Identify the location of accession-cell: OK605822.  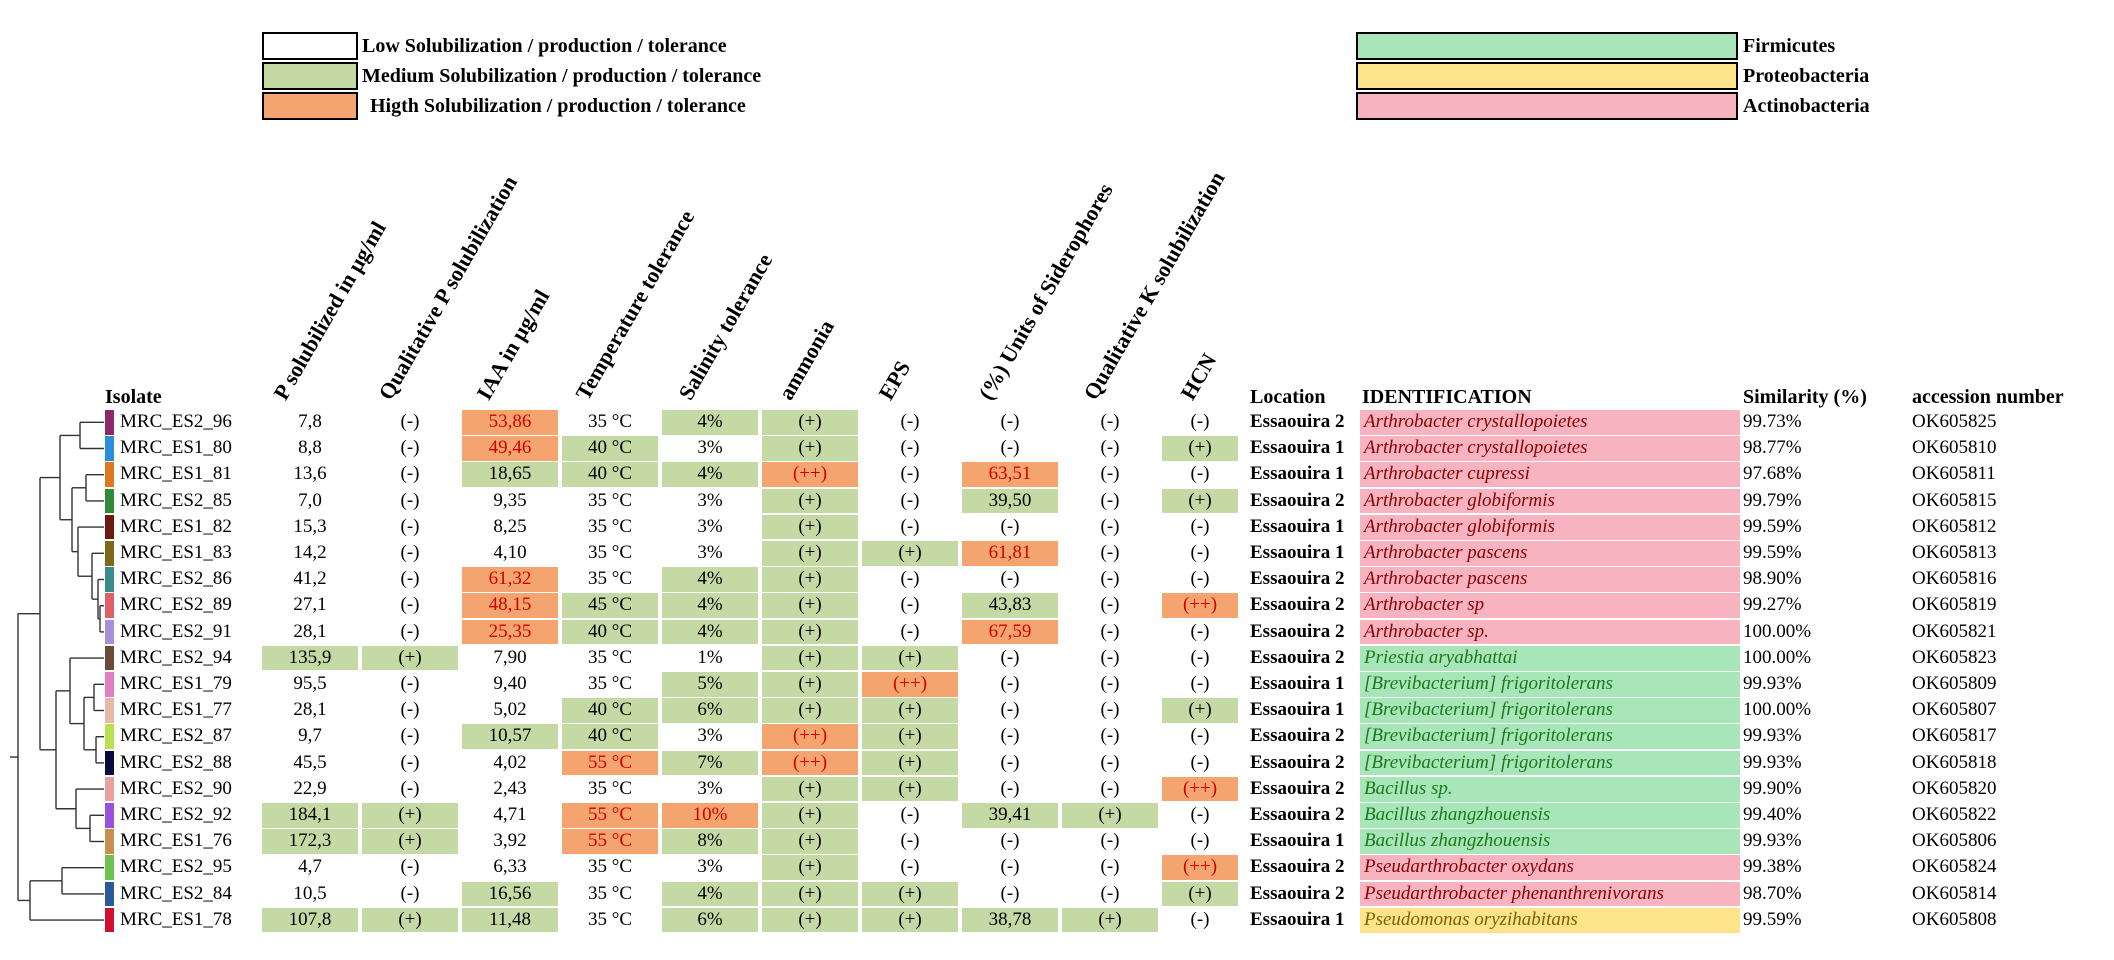
(1954, 814).